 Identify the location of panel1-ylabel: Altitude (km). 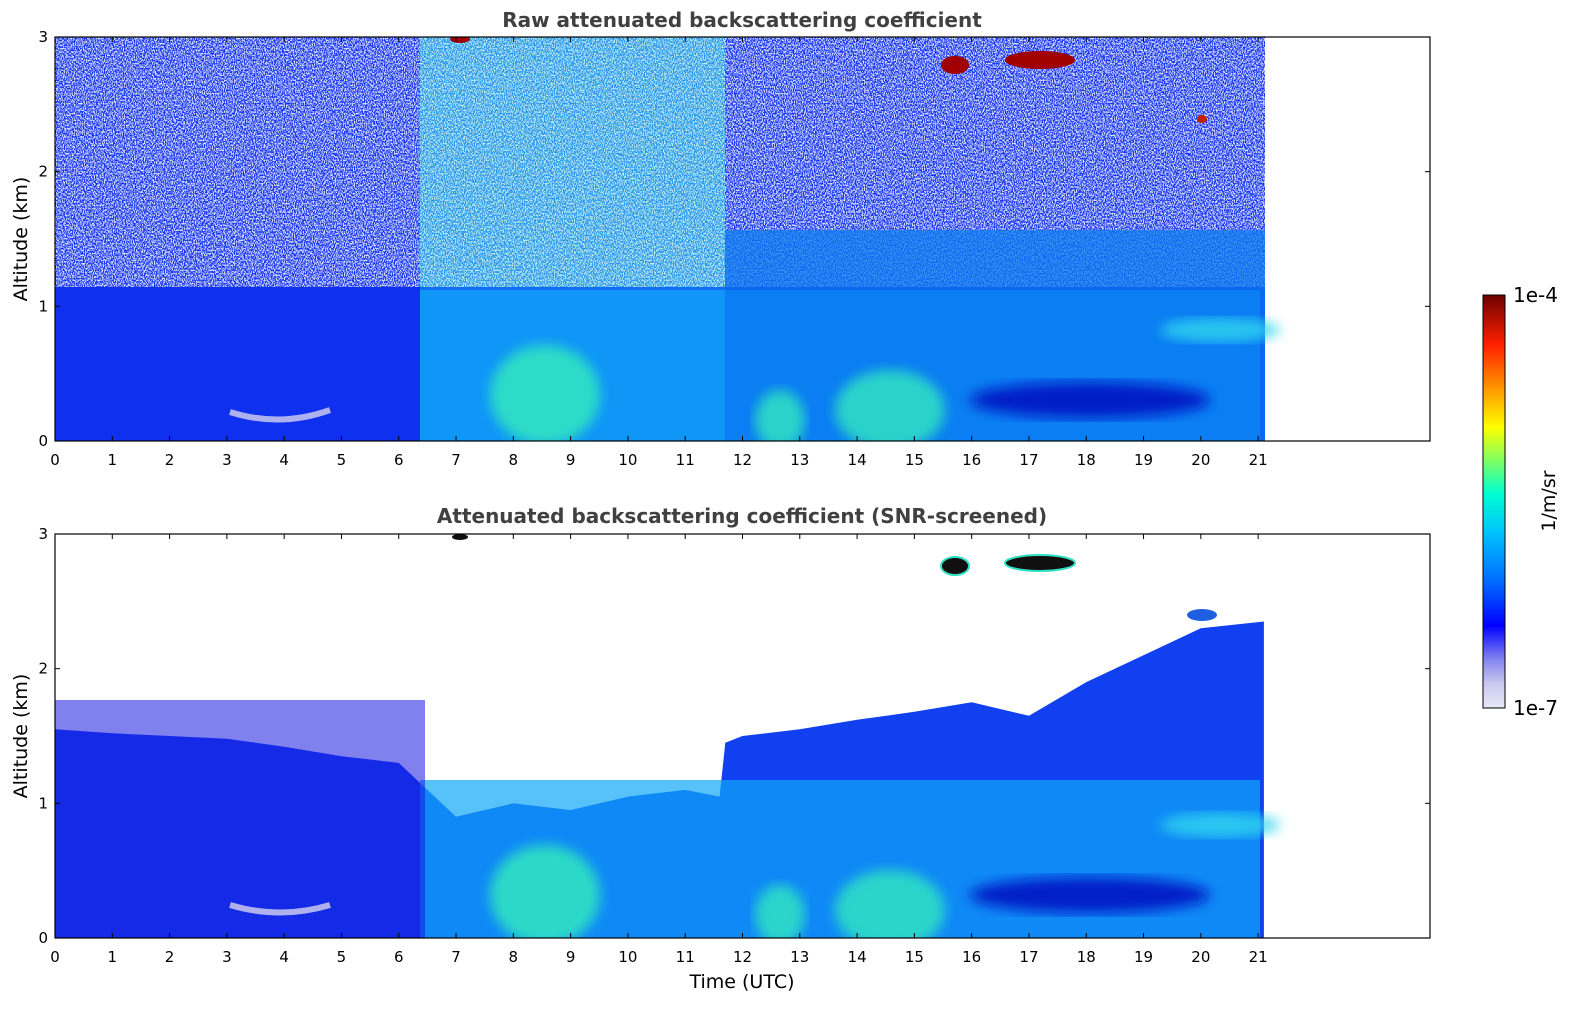
(21, 239).